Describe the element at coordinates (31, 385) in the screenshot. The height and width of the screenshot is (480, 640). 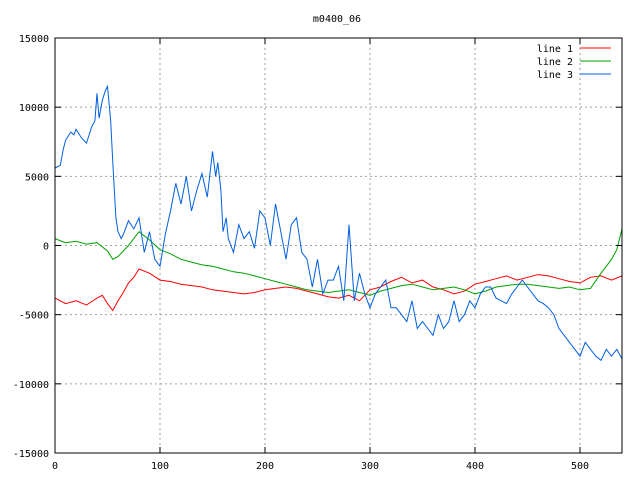
I see `y-tick-label: -10000` at that location.